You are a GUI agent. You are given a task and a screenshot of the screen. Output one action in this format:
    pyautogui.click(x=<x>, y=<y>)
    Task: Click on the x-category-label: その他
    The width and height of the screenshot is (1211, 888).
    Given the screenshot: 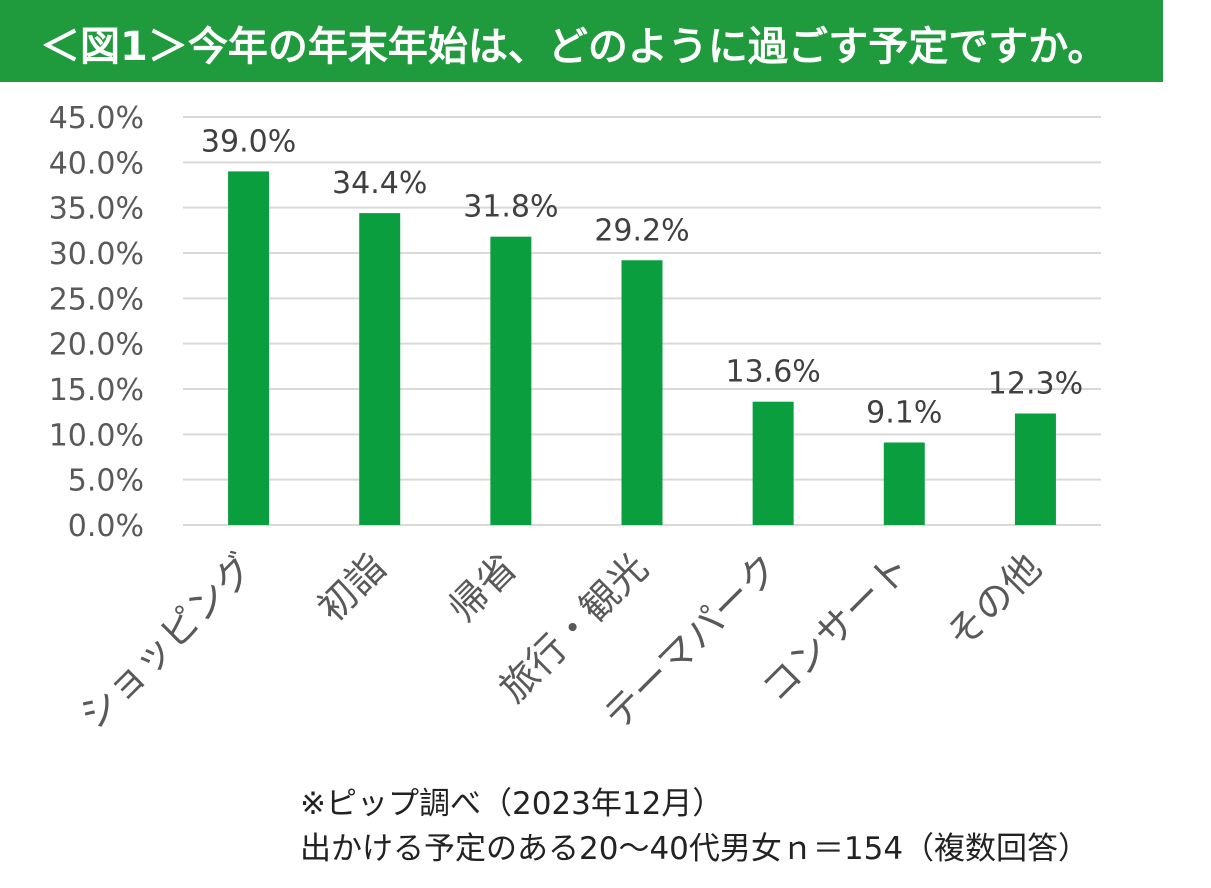 What is the action you would take?
    pyautogui.click(x=994, y=601)
    